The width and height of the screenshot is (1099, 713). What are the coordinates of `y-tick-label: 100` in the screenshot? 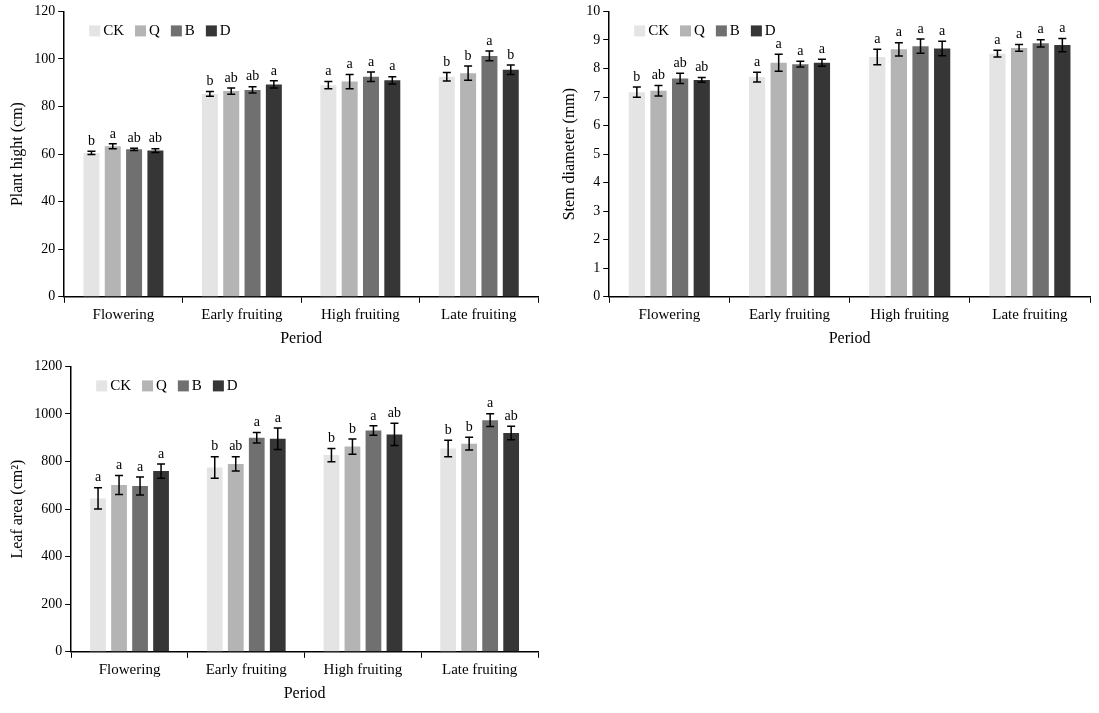 It's located at (45, 58).